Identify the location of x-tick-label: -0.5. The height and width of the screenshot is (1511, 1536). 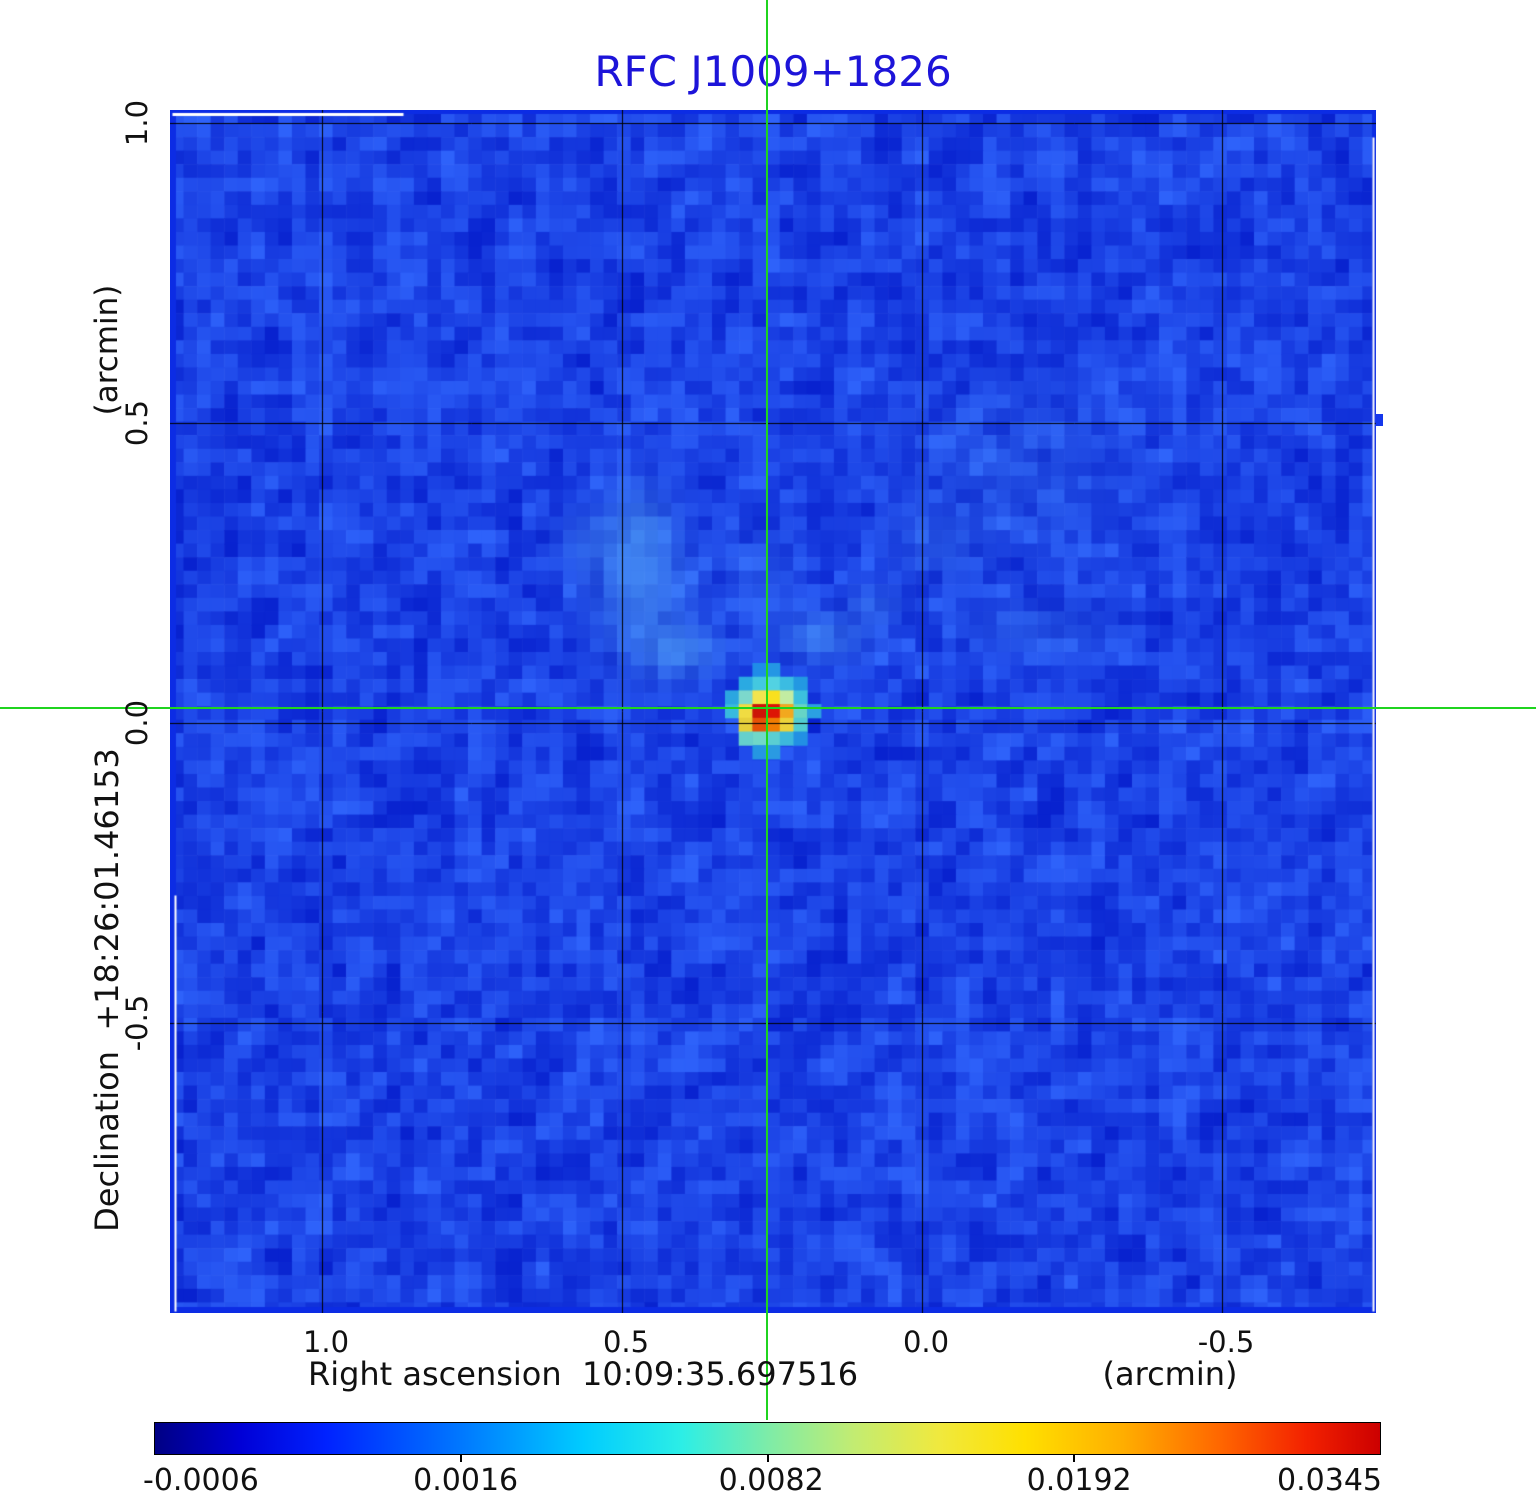
(1226, 1342).